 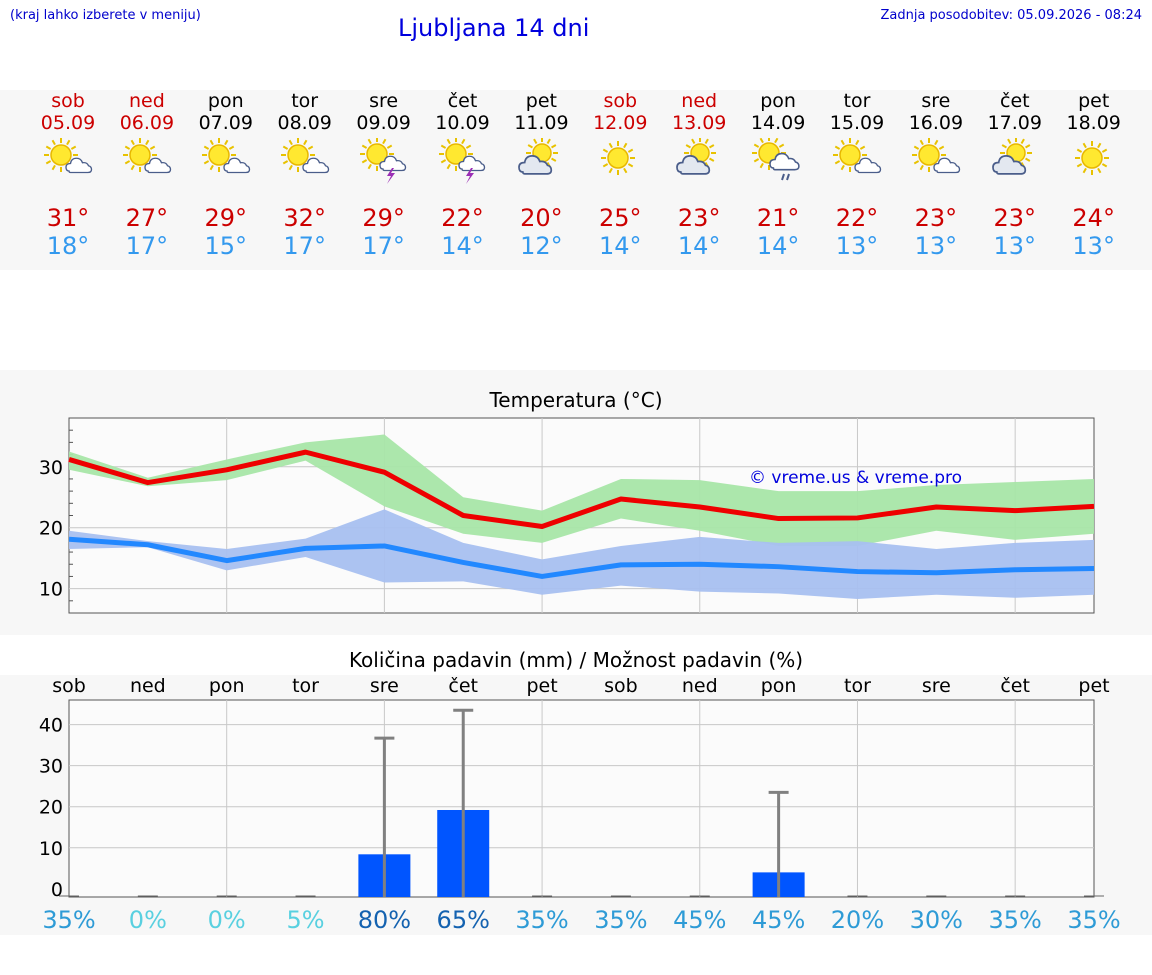 I want to click on copyright-label: © vreme.us & vreme.pro, so click(x=855, y=478).